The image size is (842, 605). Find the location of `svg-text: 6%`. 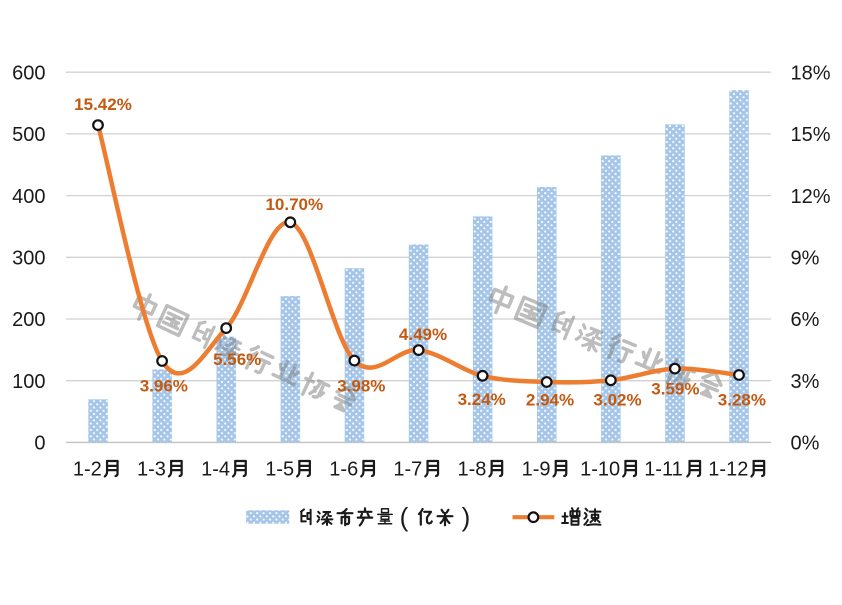

svg-text: 6% is located at coordinates (805, 320).